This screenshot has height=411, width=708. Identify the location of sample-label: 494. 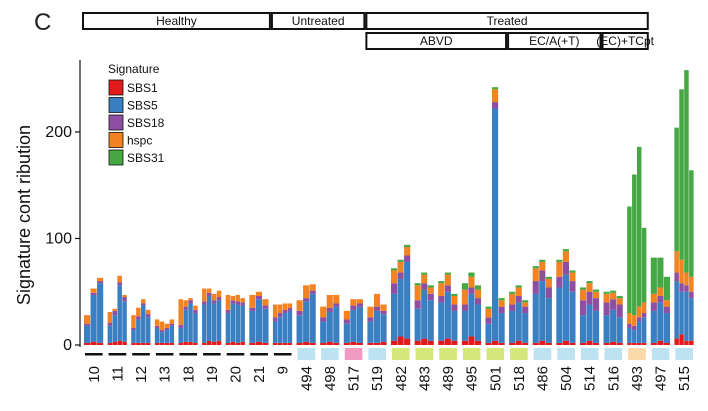
(306, 378).